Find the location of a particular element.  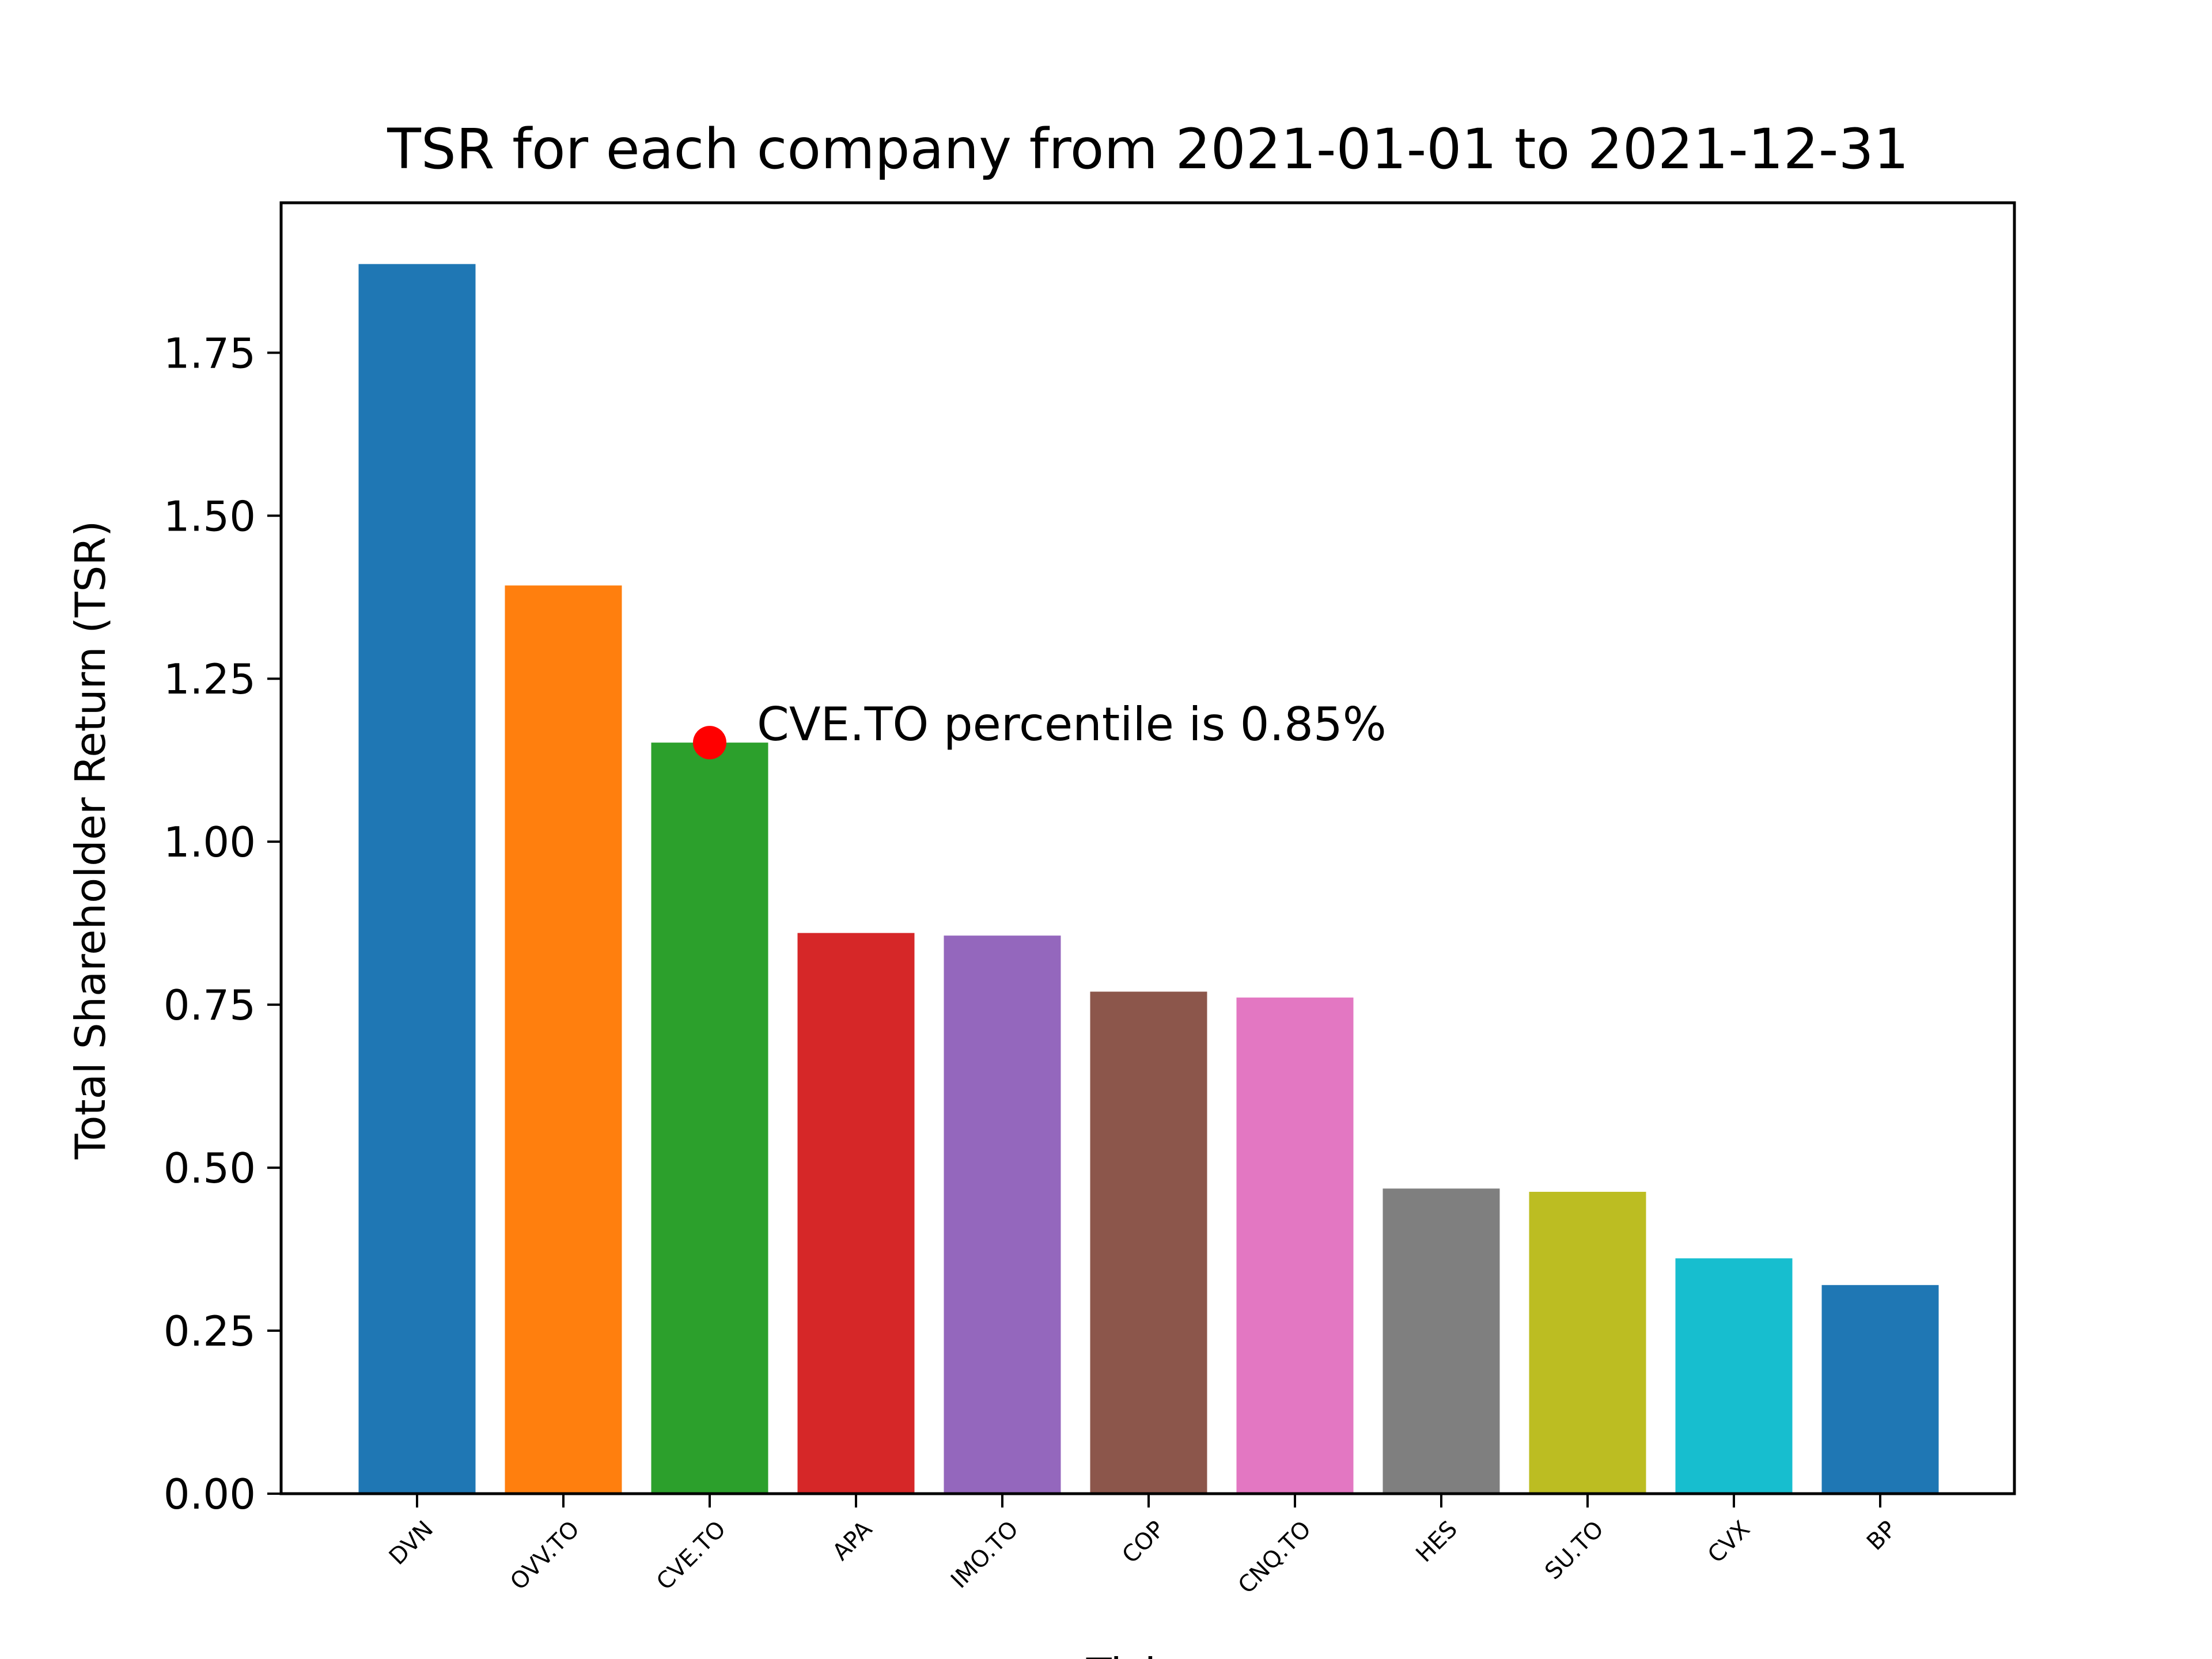

y-tick-label: 1.75 is located at coordinates (210, 353).